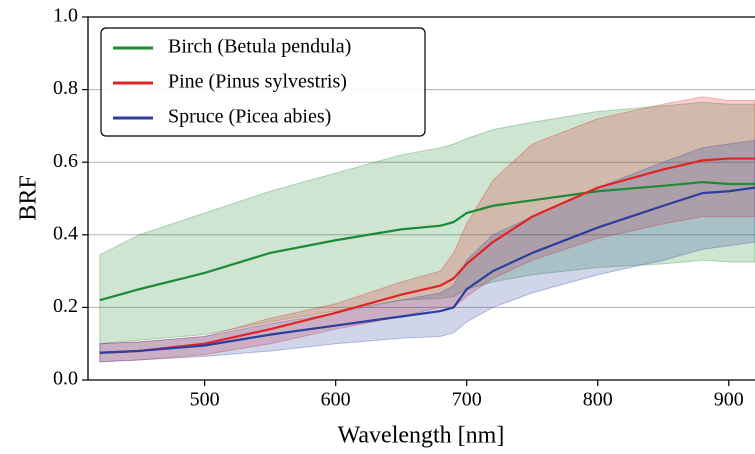 The image size is (755, 454). I want to click on legend-box, so click(263, 82).